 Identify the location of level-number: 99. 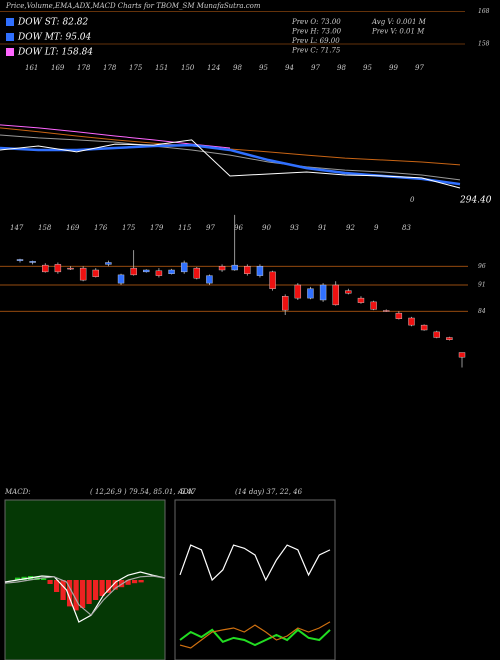
(393, 68).